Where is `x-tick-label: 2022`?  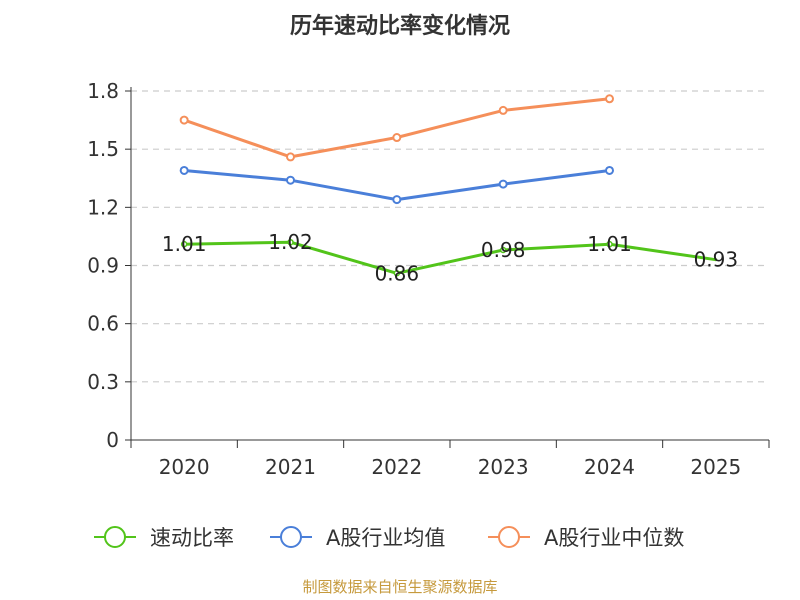
x-tick-label: 2022 is located at coordinates (396, 467).